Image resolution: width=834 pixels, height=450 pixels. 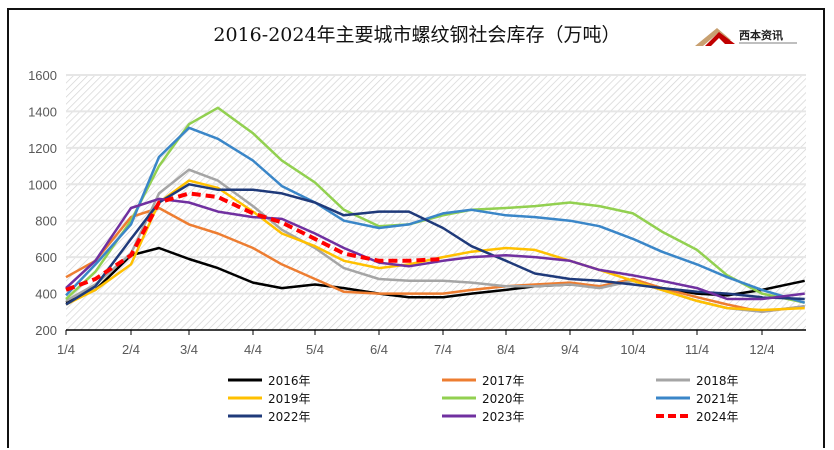 What do you see at coordinates (66, 349) in the screenshot?
I see `x-tick-label: 1/4` at bounding box center [66, 349].